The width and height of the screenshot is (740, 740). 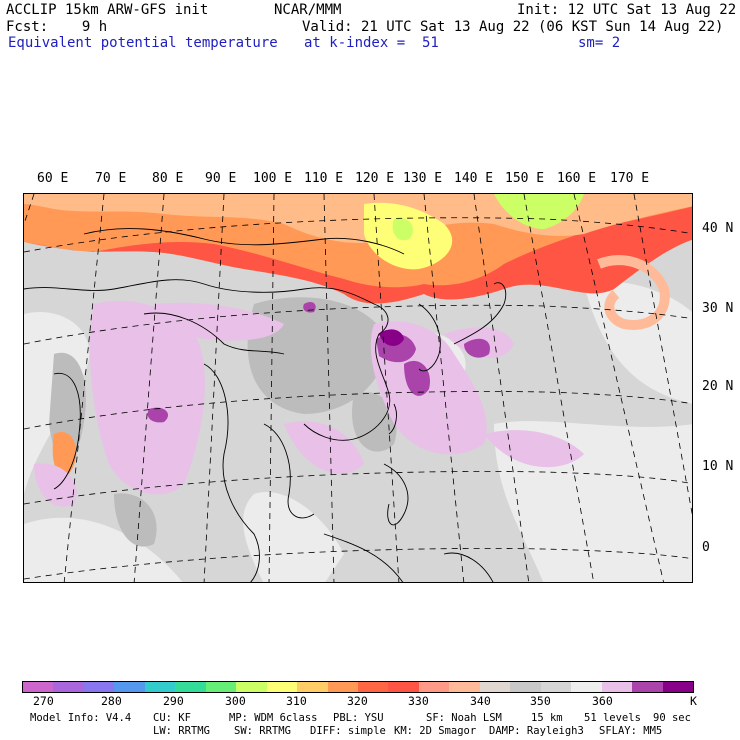 I want to click on lon-label: 90 E, so click(x=221, y=178).